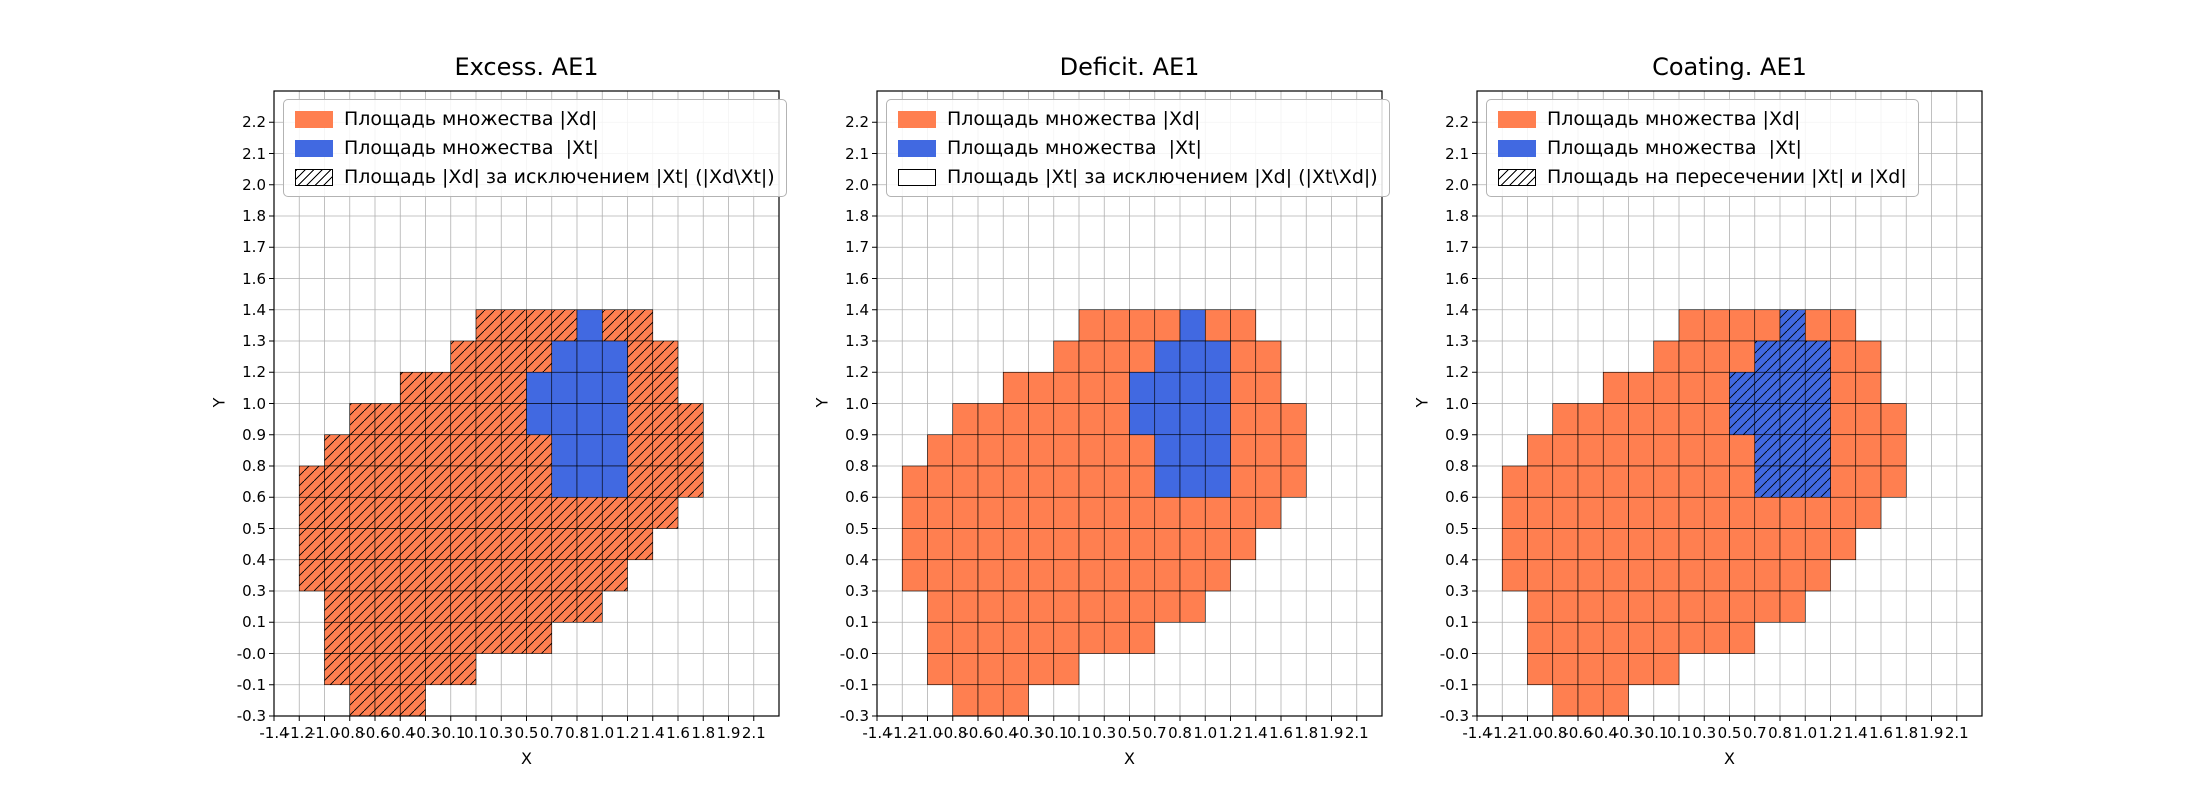 The image size is (2200, 800). I want to click on x-tick-label: -0.6, so click(1578, 733).